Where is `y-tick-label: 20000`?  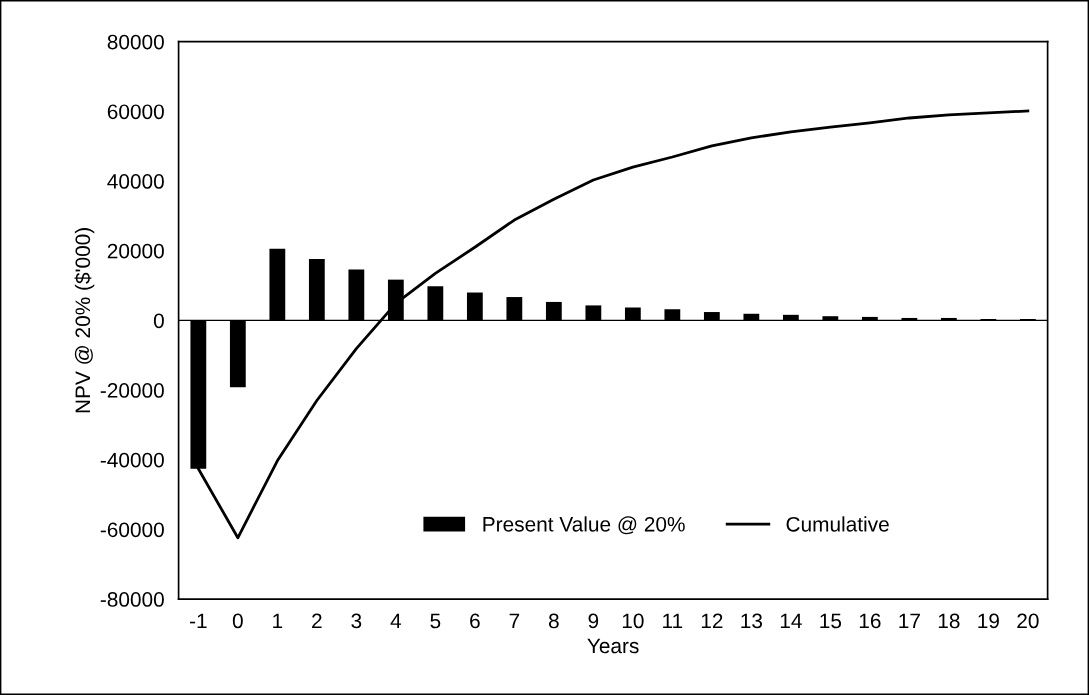 y-tick-label: 20000 is located at coordinates (135, 251).